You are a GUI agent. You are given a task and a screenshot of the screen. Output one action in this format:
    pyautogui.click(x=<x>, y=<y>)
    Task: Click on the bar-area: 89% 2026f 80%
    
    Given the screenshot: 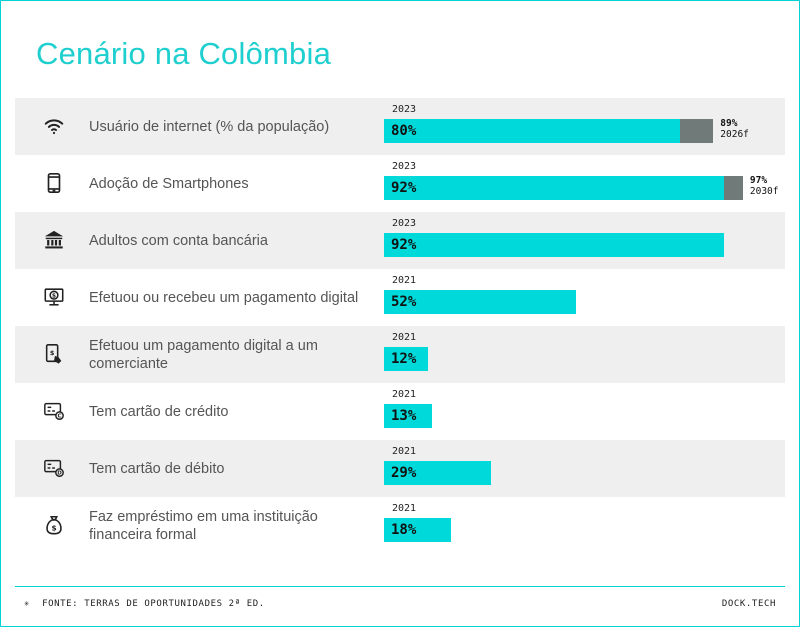 What is the action you would take?
    pyautogui.click(x=569, y=130)
    